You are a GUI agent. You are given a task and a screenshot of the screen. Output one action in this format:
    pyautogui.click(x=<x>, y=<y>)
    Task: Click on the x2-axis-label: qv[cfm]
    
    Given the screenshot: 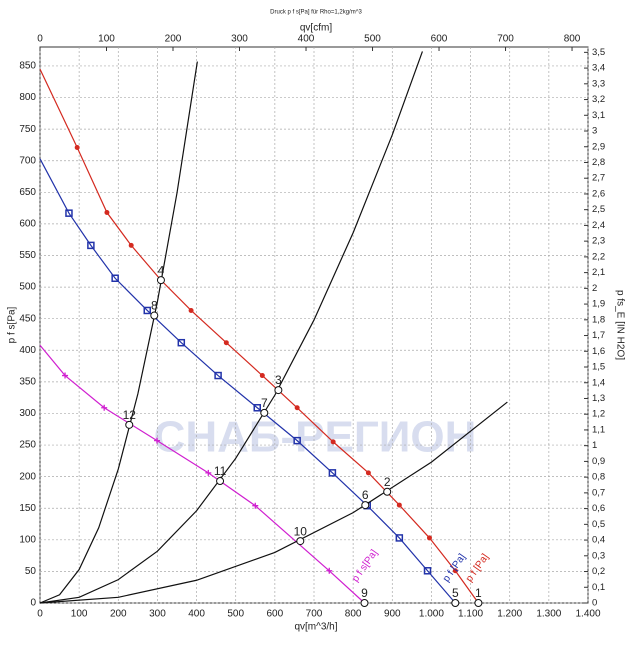 What is the action you would take?
    pyautogui.click(x=316, y=28)
    